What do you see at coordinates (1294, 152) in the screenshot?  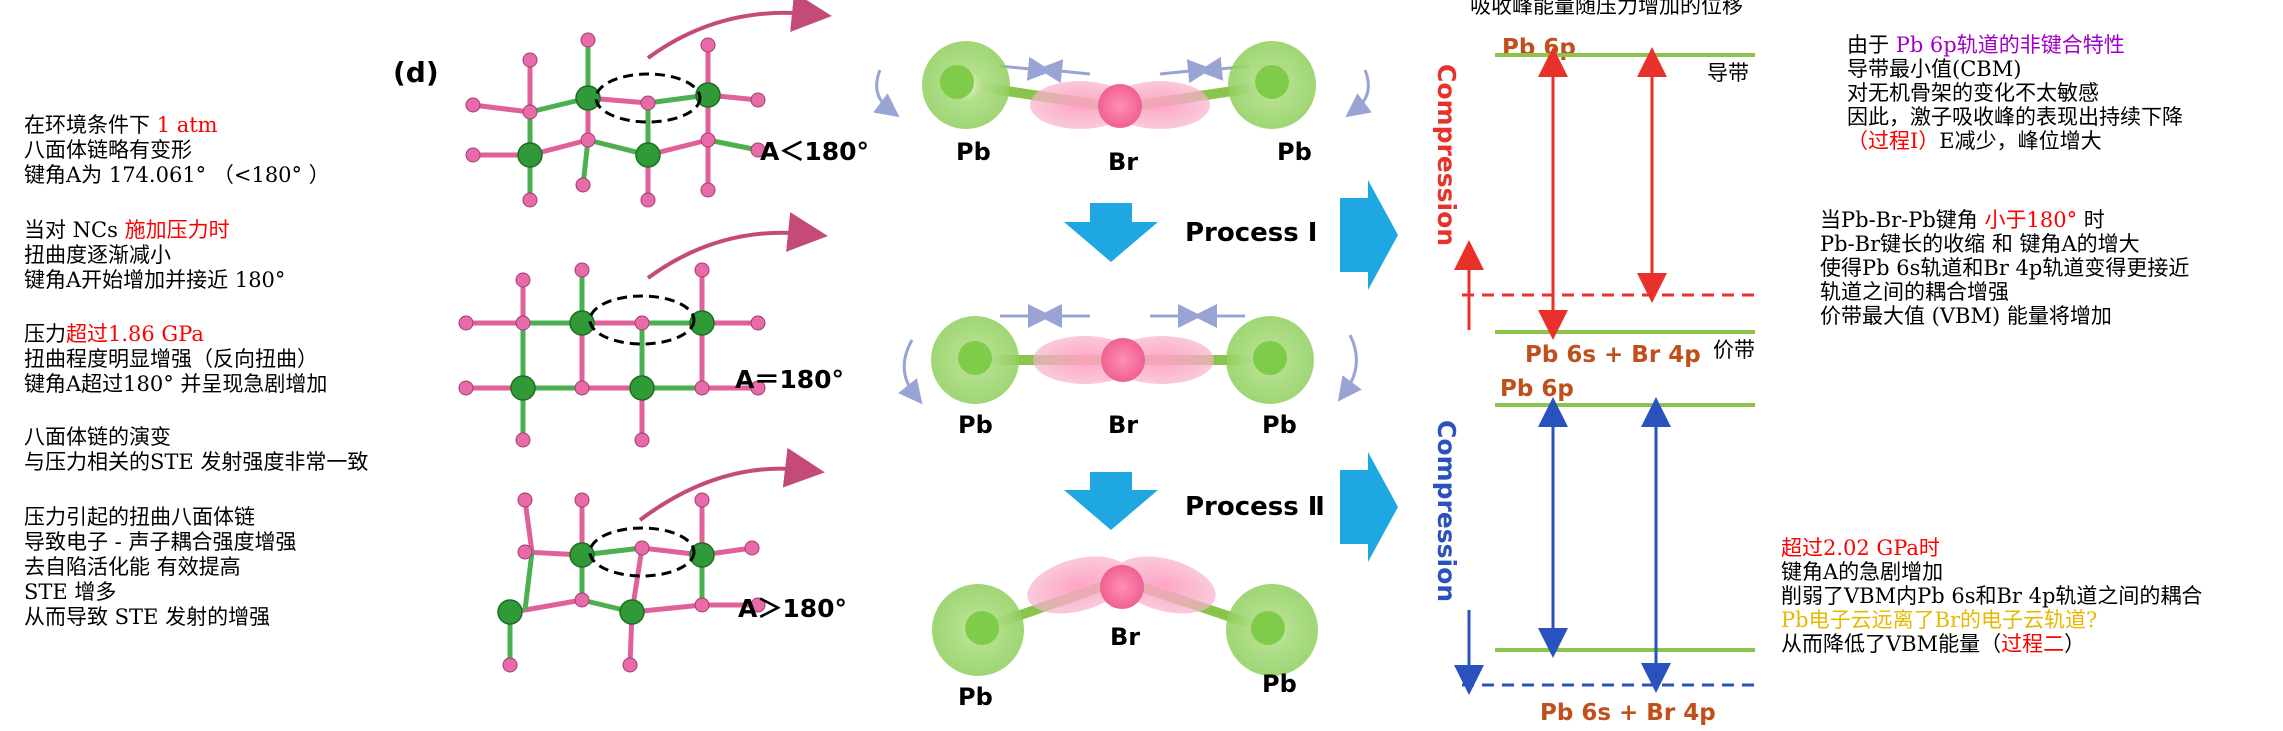 I see `atom-pb-1b: Pb` at bounding box center [1294, 152].